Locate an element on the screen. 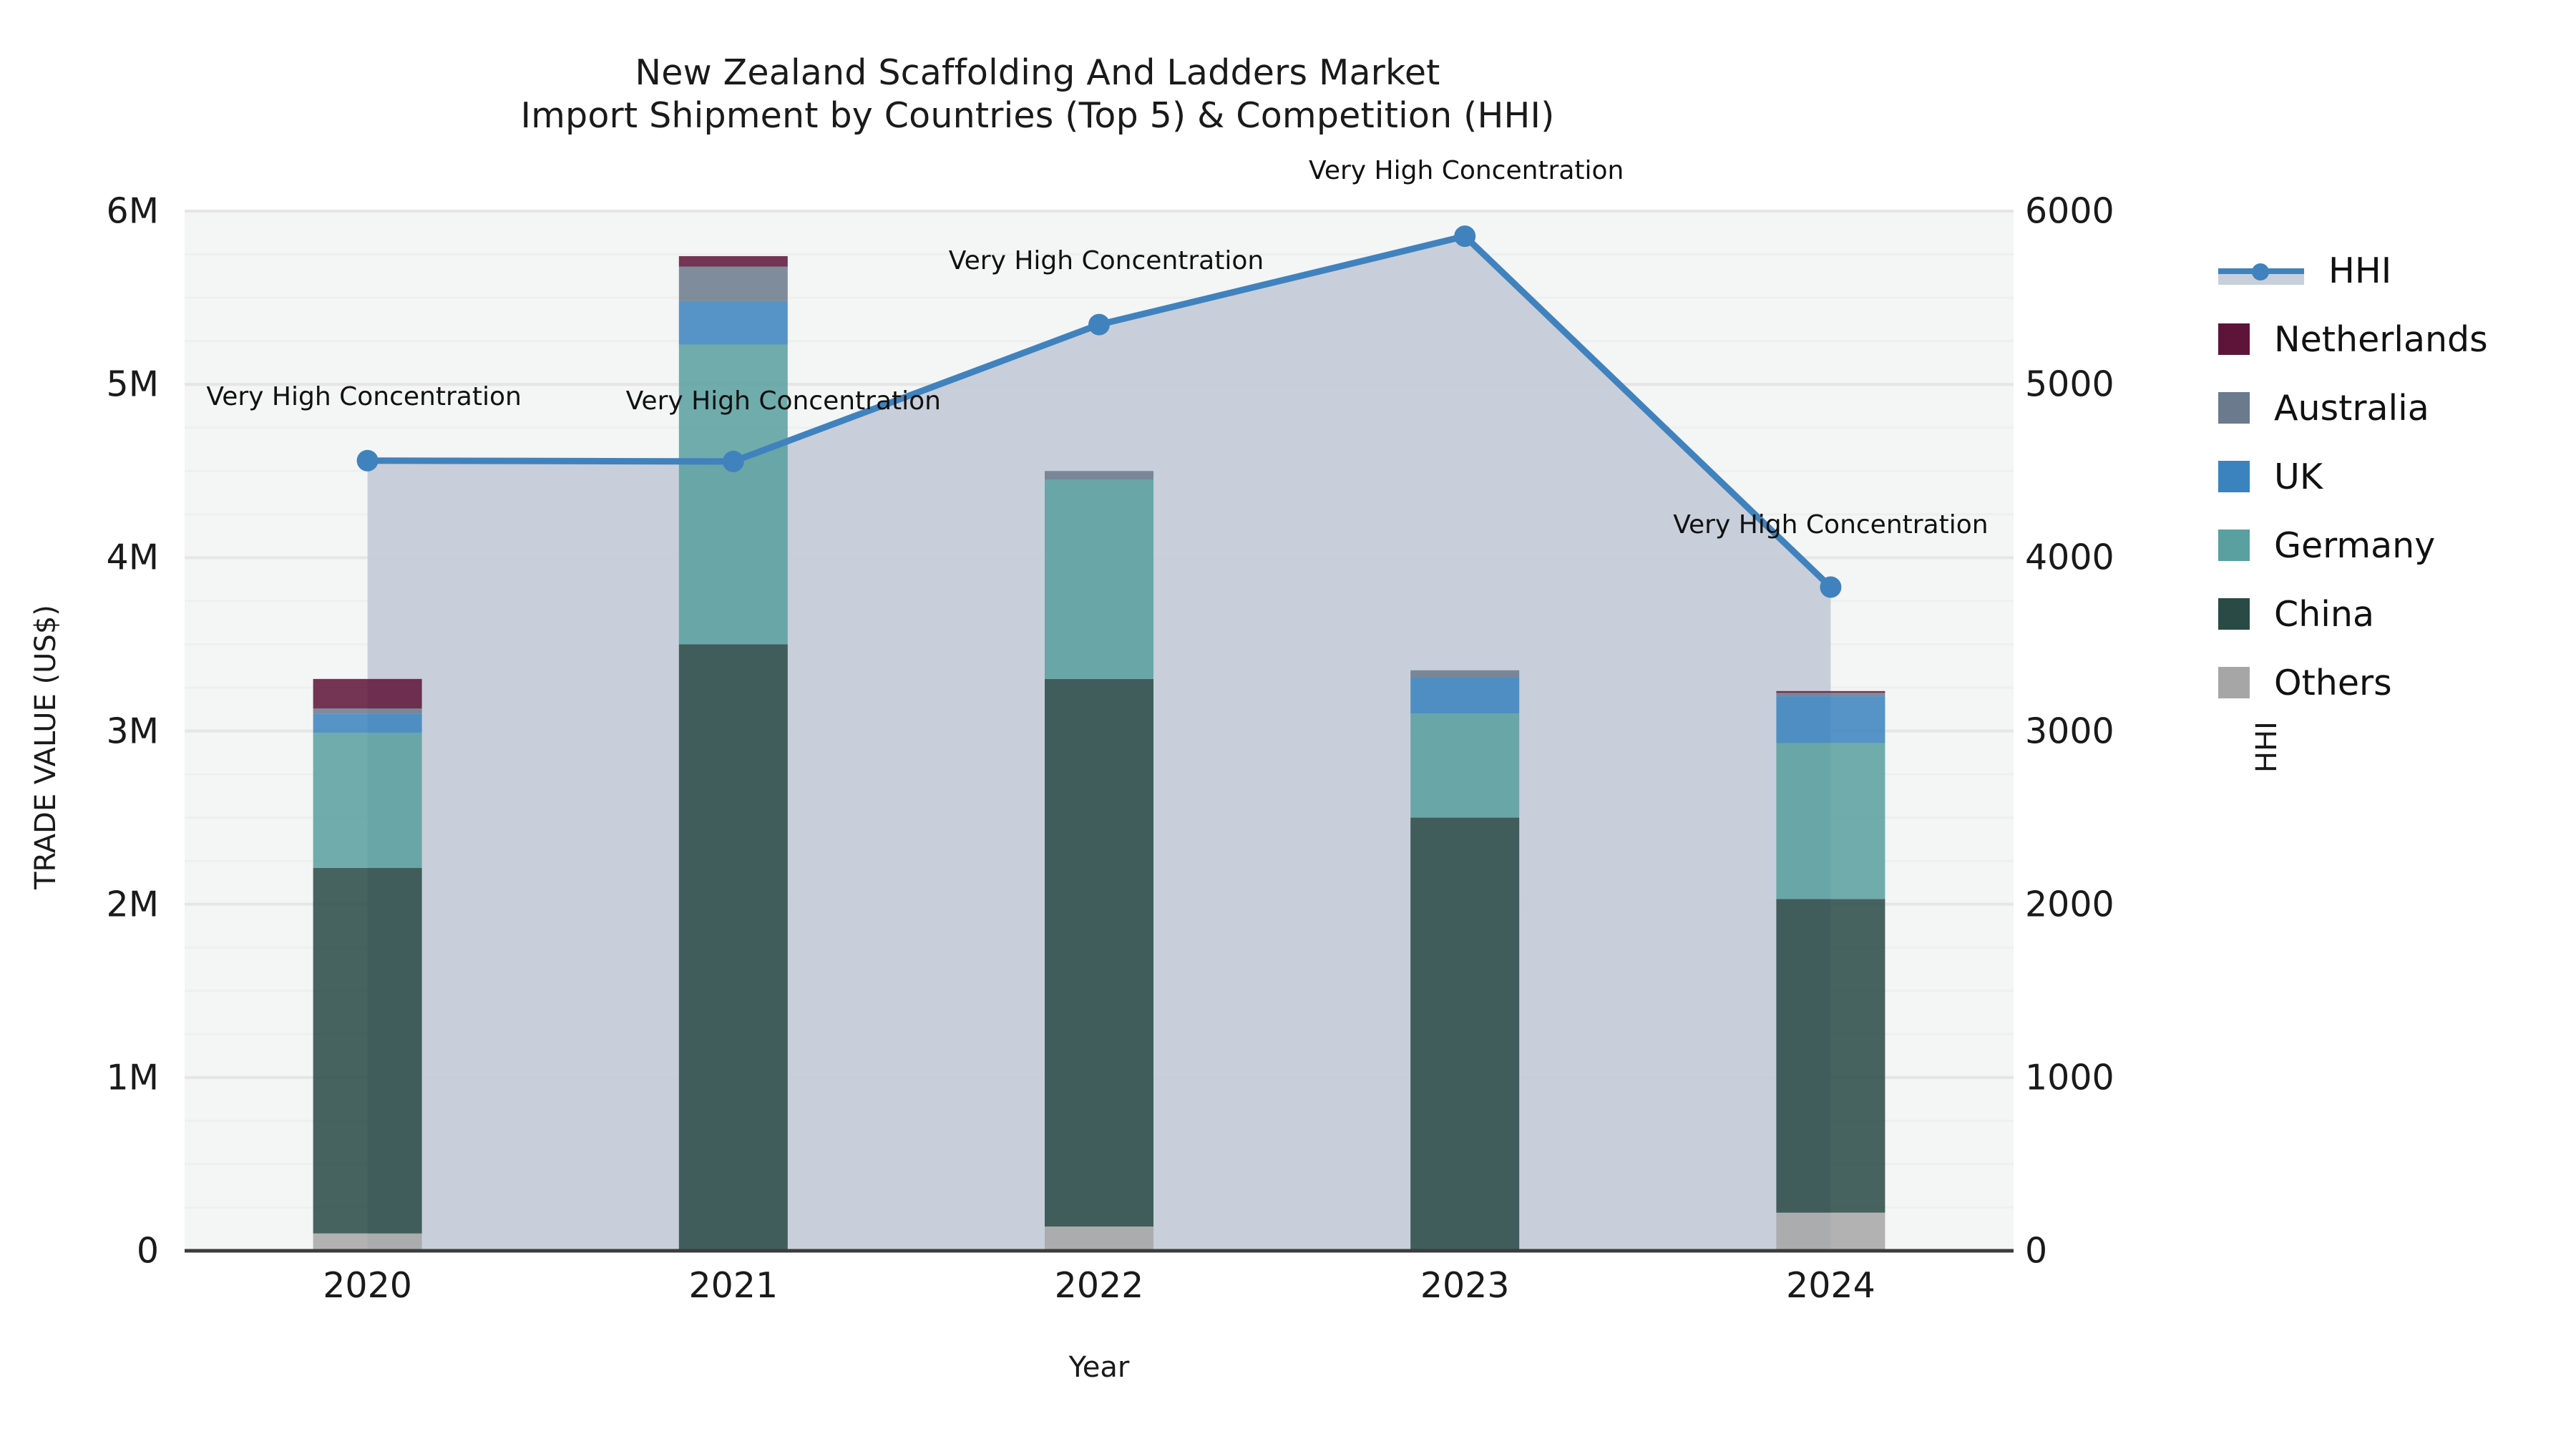 Image resolution: width=2576 pixels, height=1449 pixels. y-axis-right-tick: 3000 is located at coordinates (2069, 731).